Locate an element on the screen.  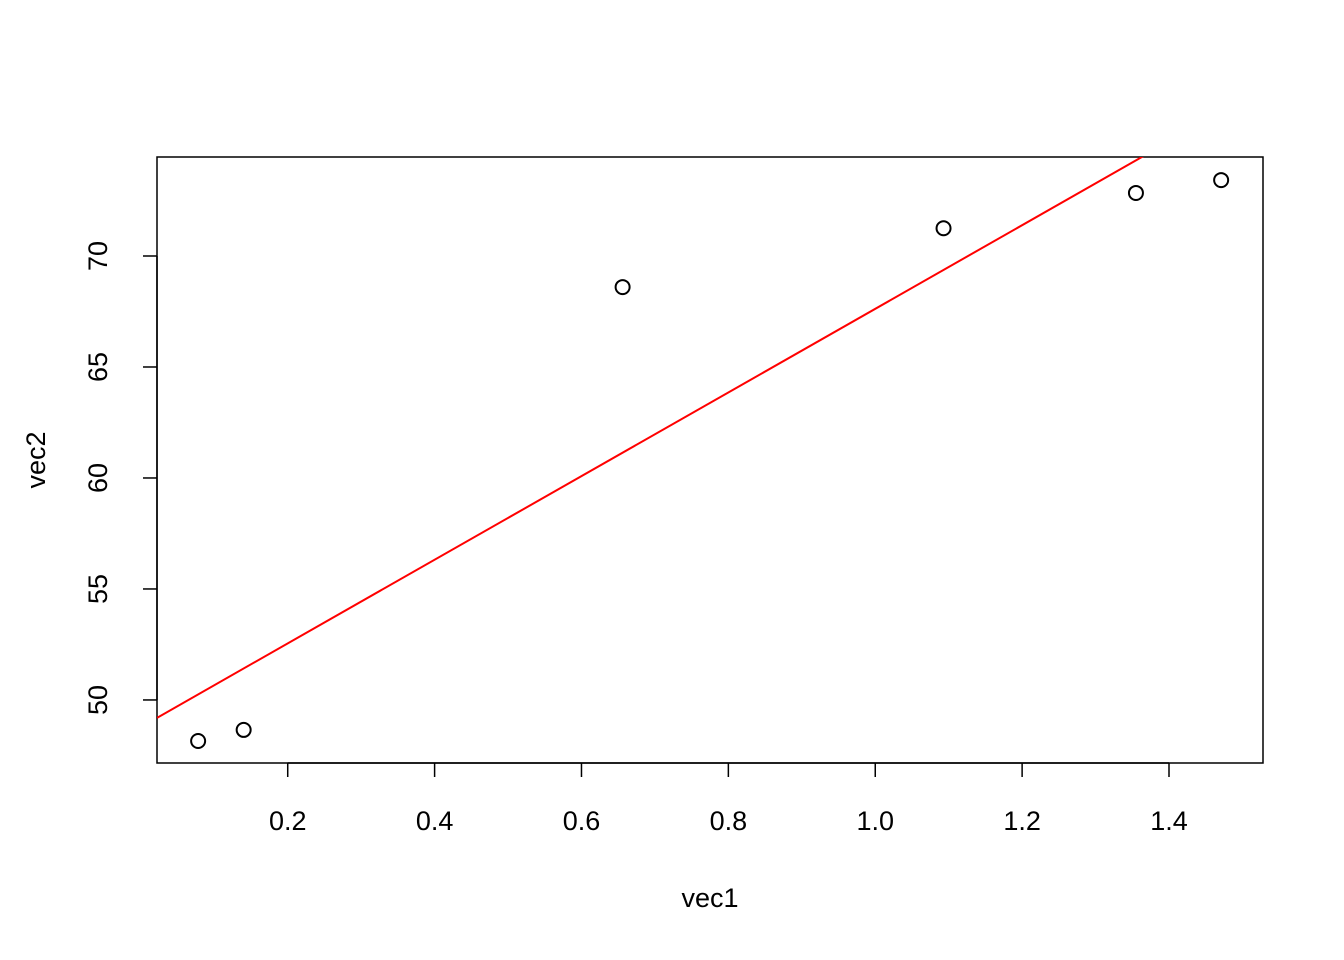
x-axis-label: vec1 is located at coordinates (709, 898).